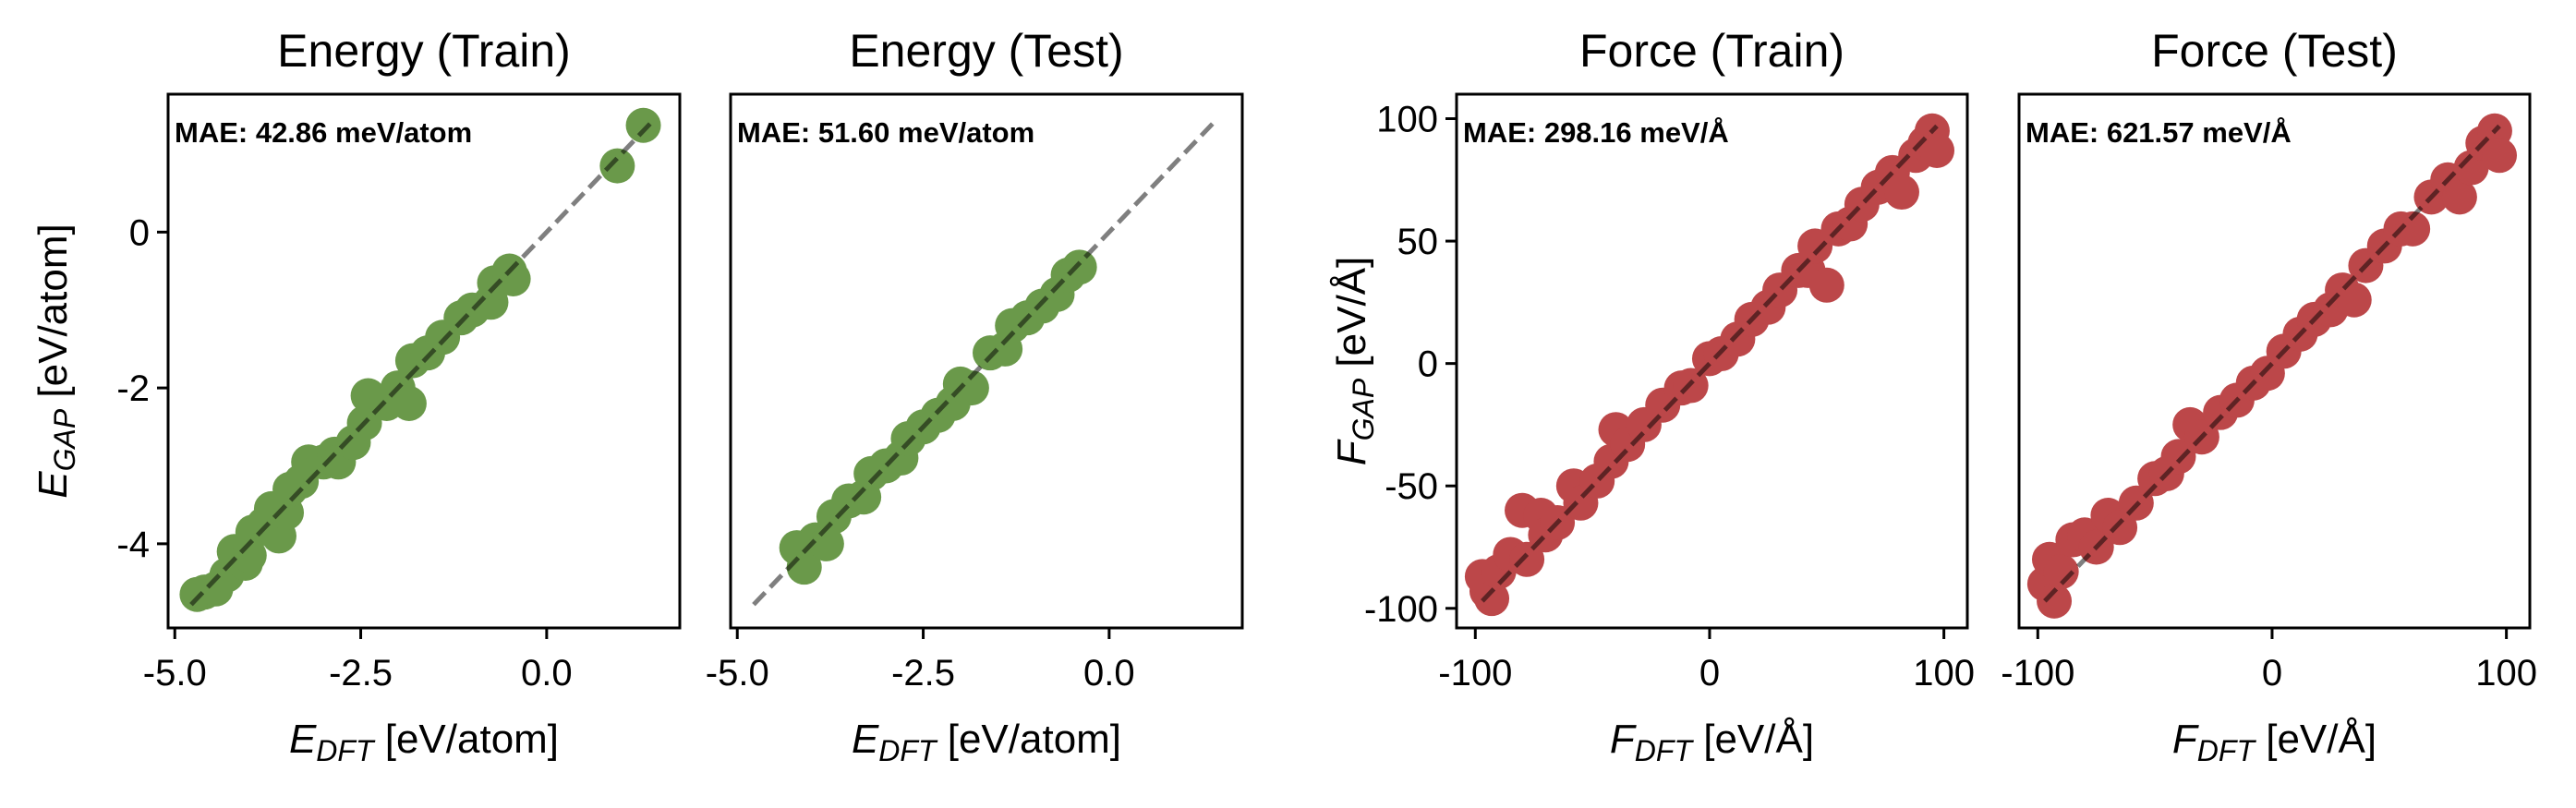 The width and height of the screenshot is (2576, 808). I want to click on mae-annotation: MAE: 621.57 meV/Å, so click(2159, 132).